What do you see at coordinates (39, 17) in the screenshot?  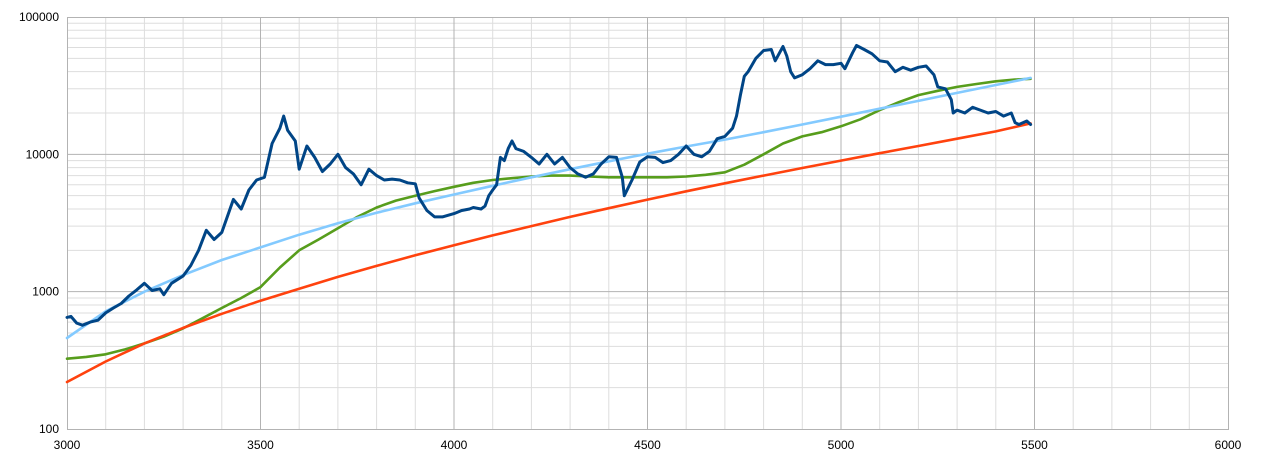 I see `y-tick-label: 100000` at bounding box center [39, 17].